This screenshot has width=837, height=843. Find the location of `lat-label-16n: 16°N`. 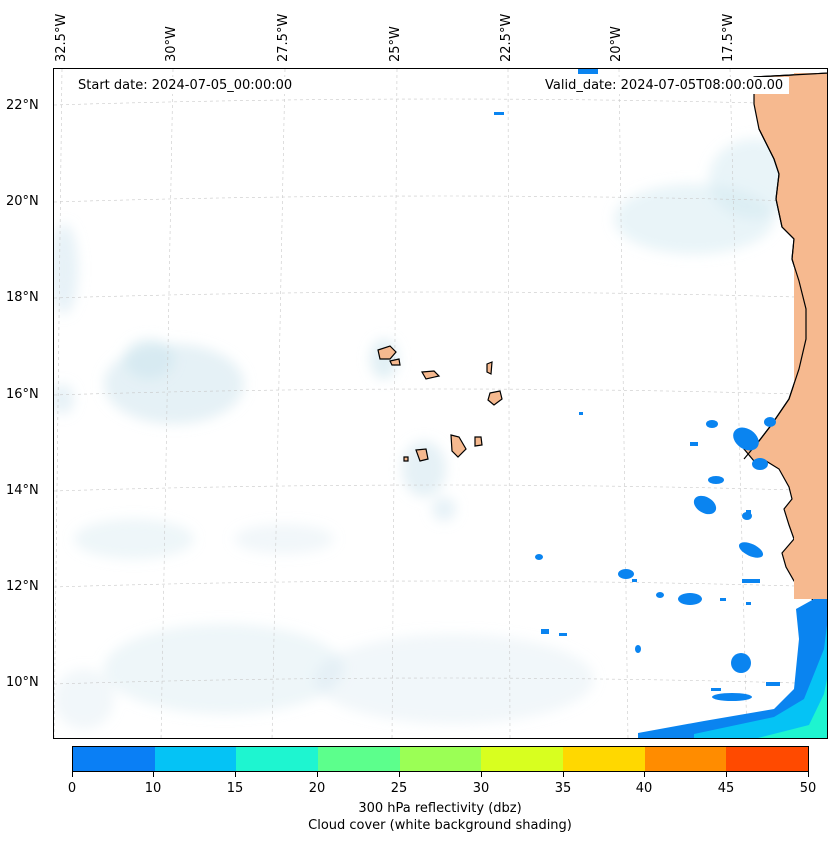

lat-label-16n: 16°N is located at coordinates (22, 394).